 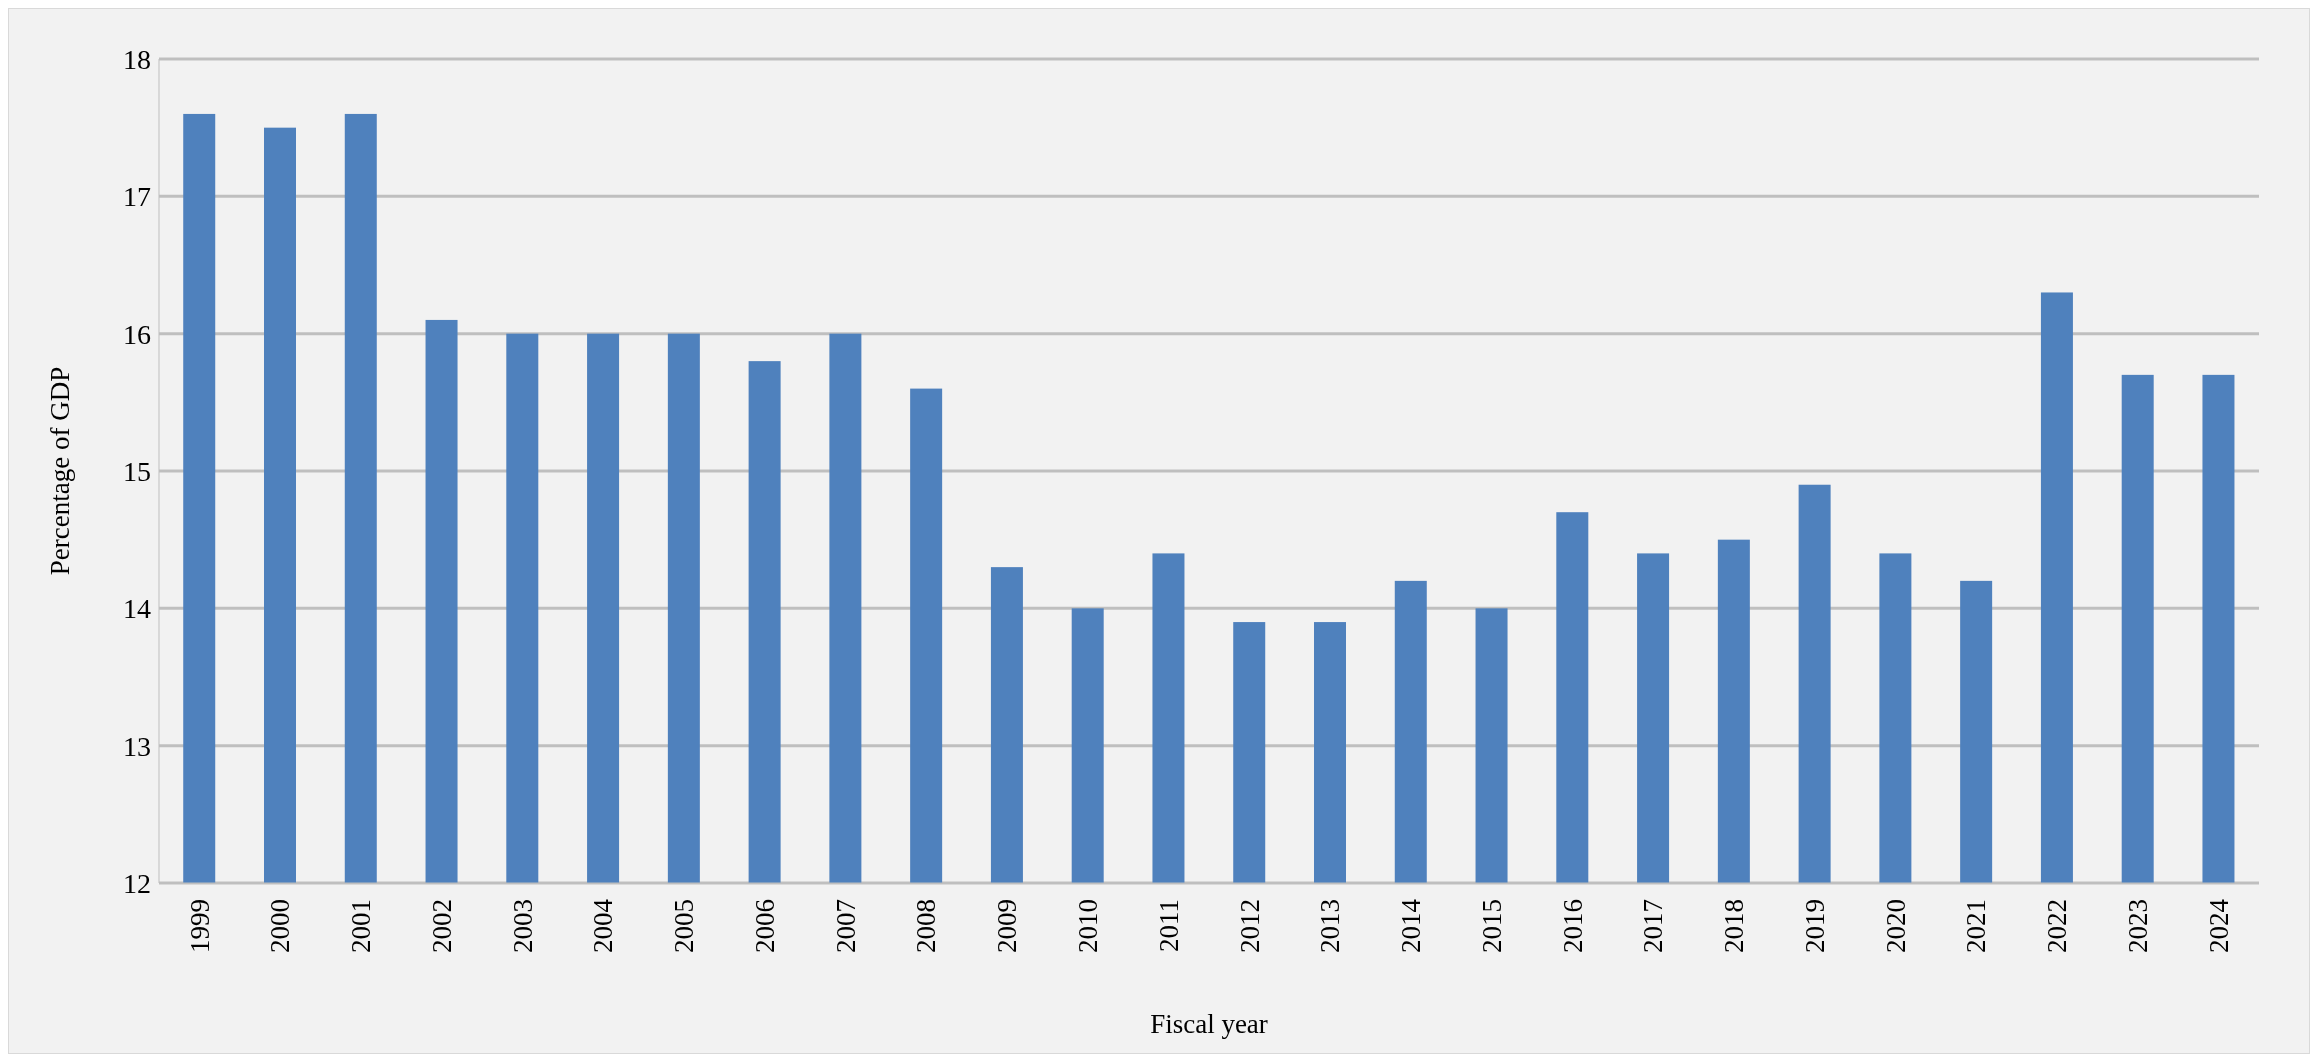 I want to click on x-tick-label: 2001, so click(x=361, y=926).